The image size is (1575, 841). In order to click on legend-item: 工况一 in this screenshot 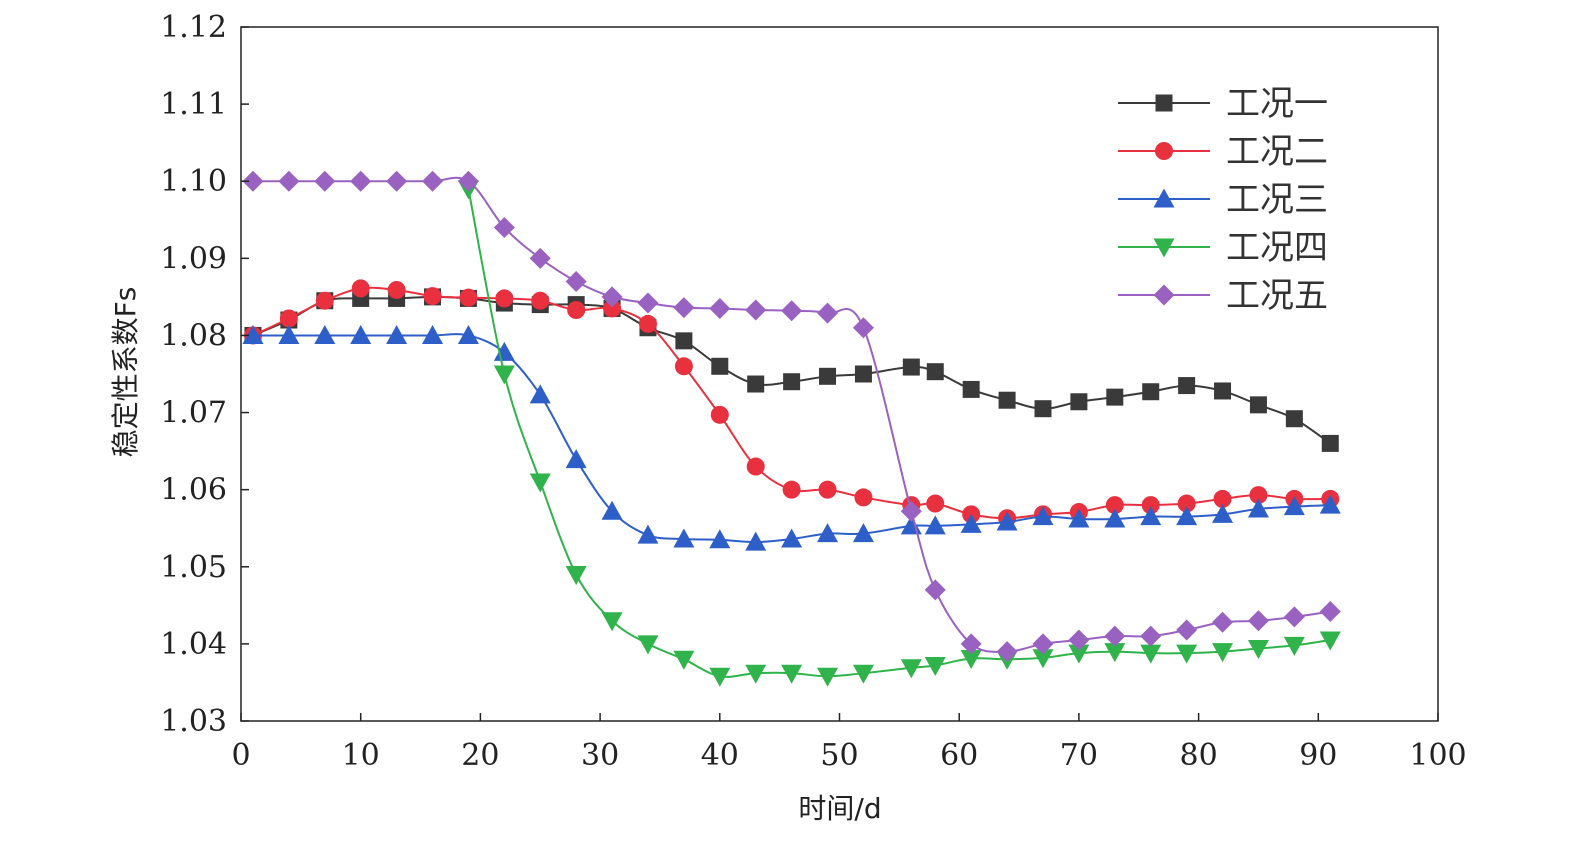, I will do `click(1223, 104)`.